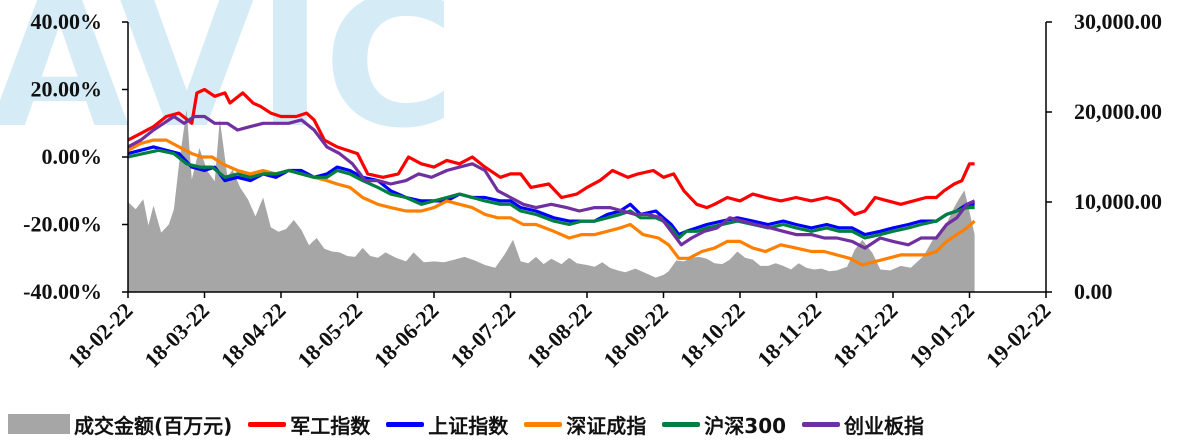 The width and height of the screenshot is (1192, 442). I want to click on legend-item-volume: 成交金额(百万元), so click(120, 424).